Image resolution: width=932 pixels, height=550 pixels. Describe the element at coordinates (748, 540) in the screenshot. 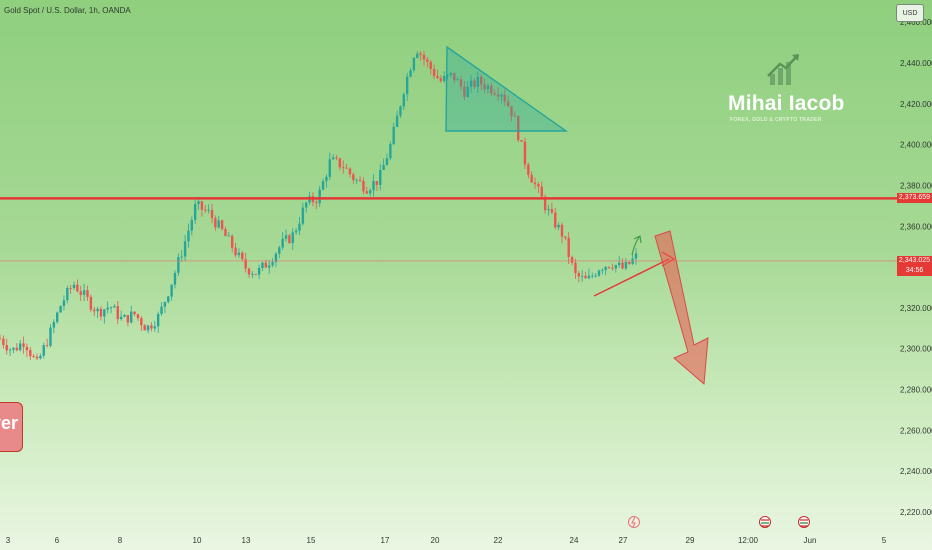

I see `x-tick-label: 12:00` at that location.